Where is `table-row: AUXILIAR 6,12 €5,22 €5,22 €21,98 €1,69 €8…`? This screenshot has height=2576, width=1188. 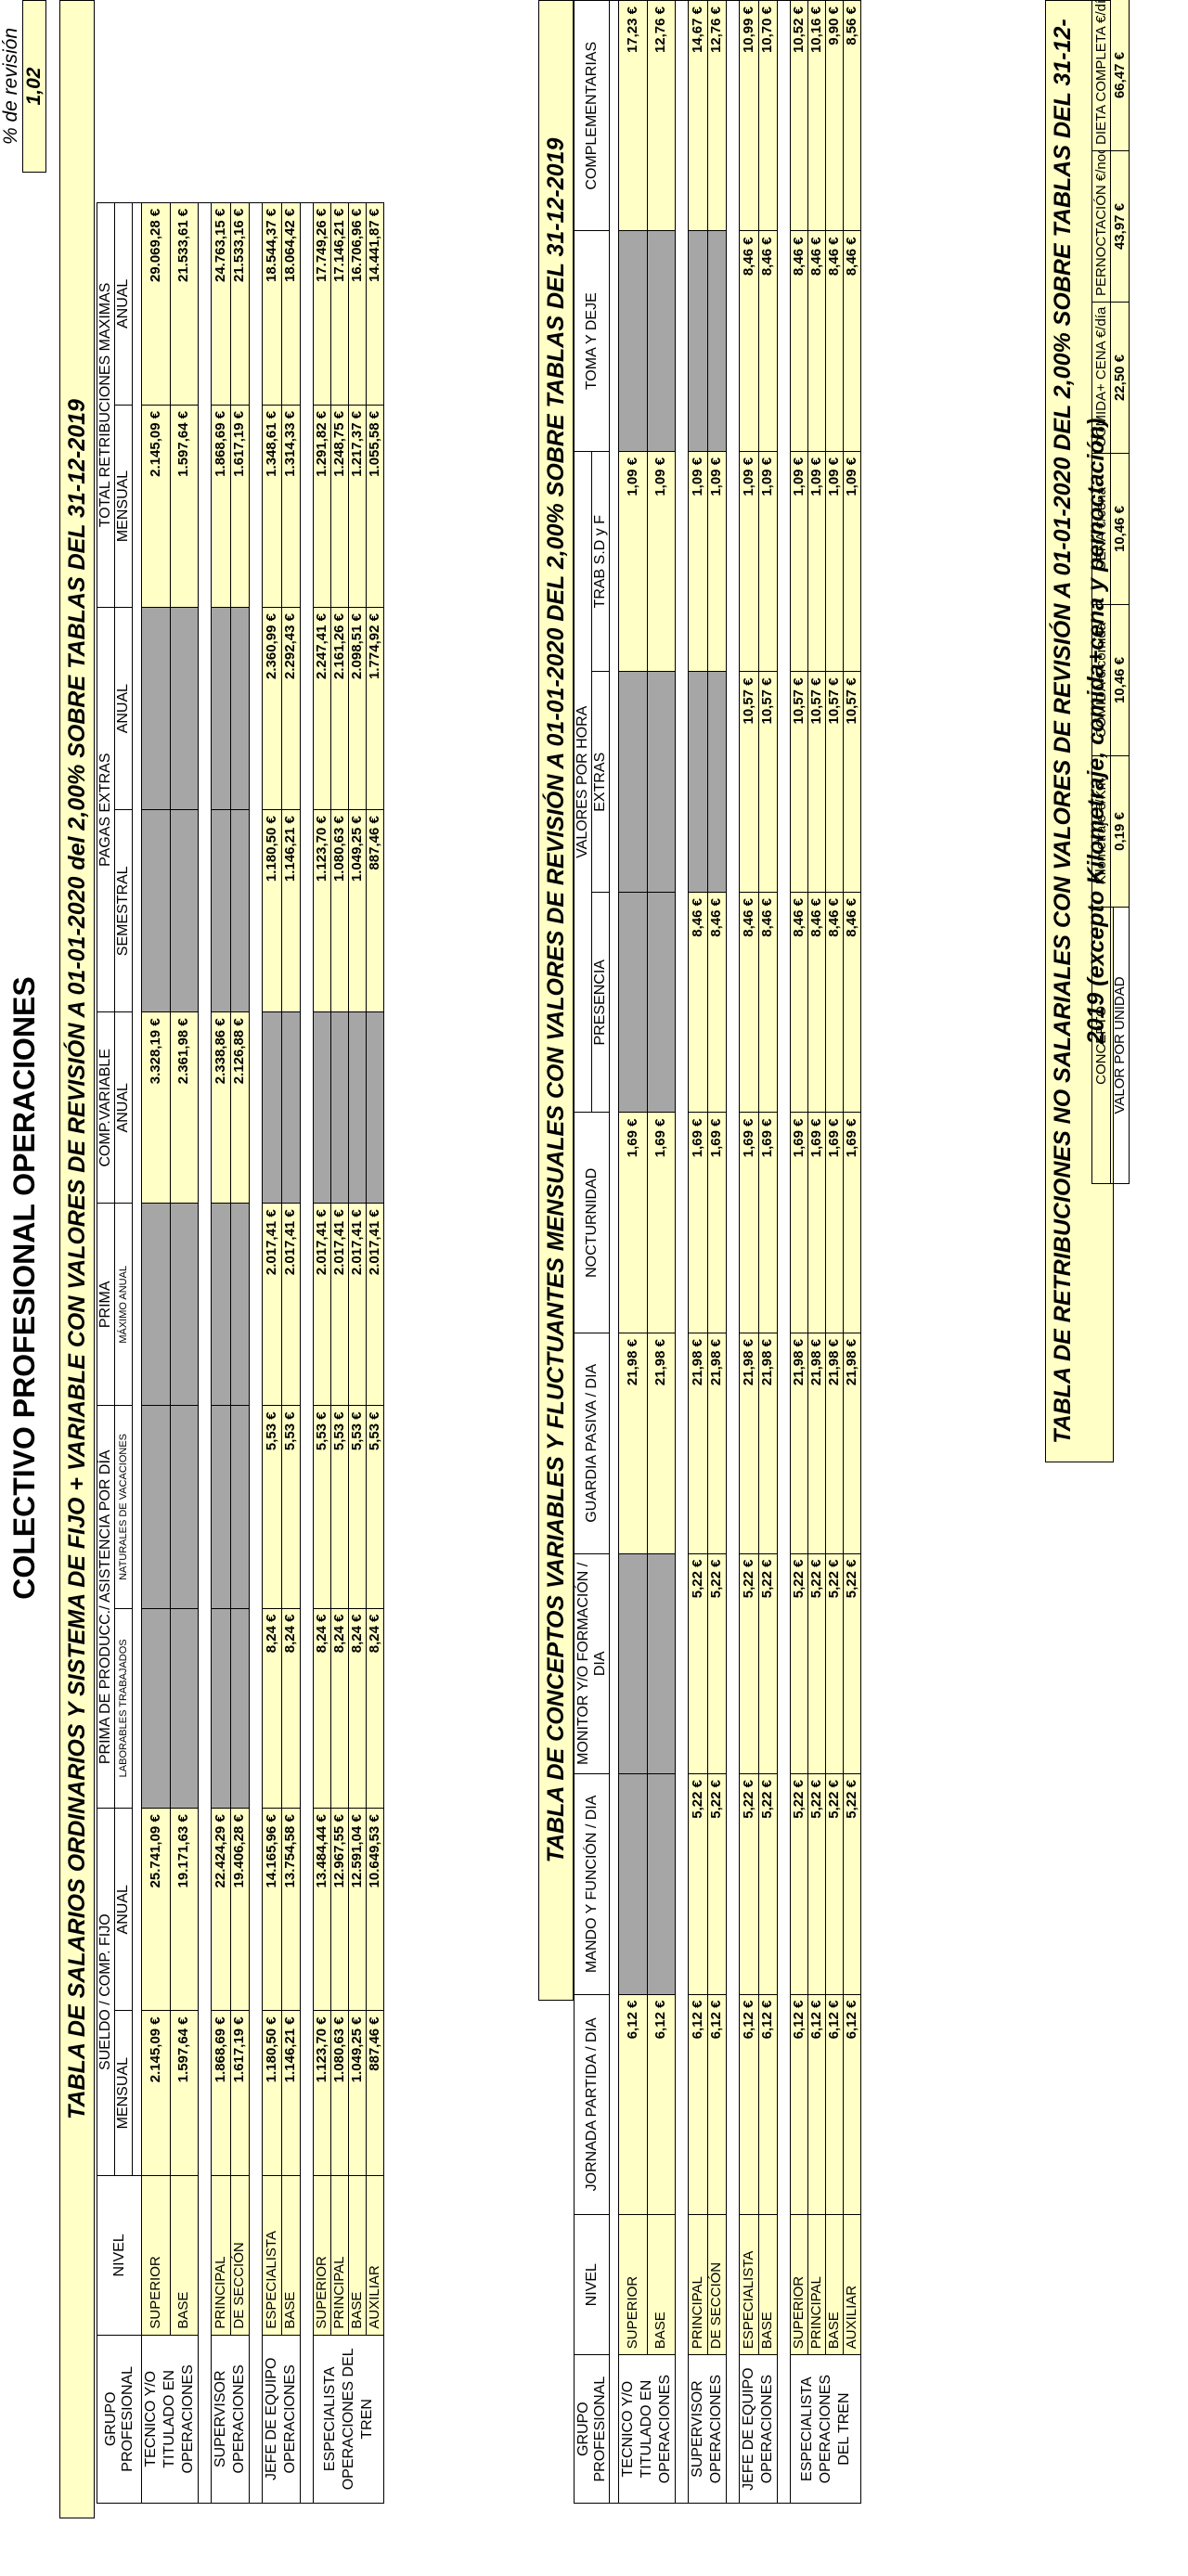
table-row: AUXILIAR 6,12 €5,22 €5,22 €21,98 €1,69 €8… is located at coordinates (852, 1252).